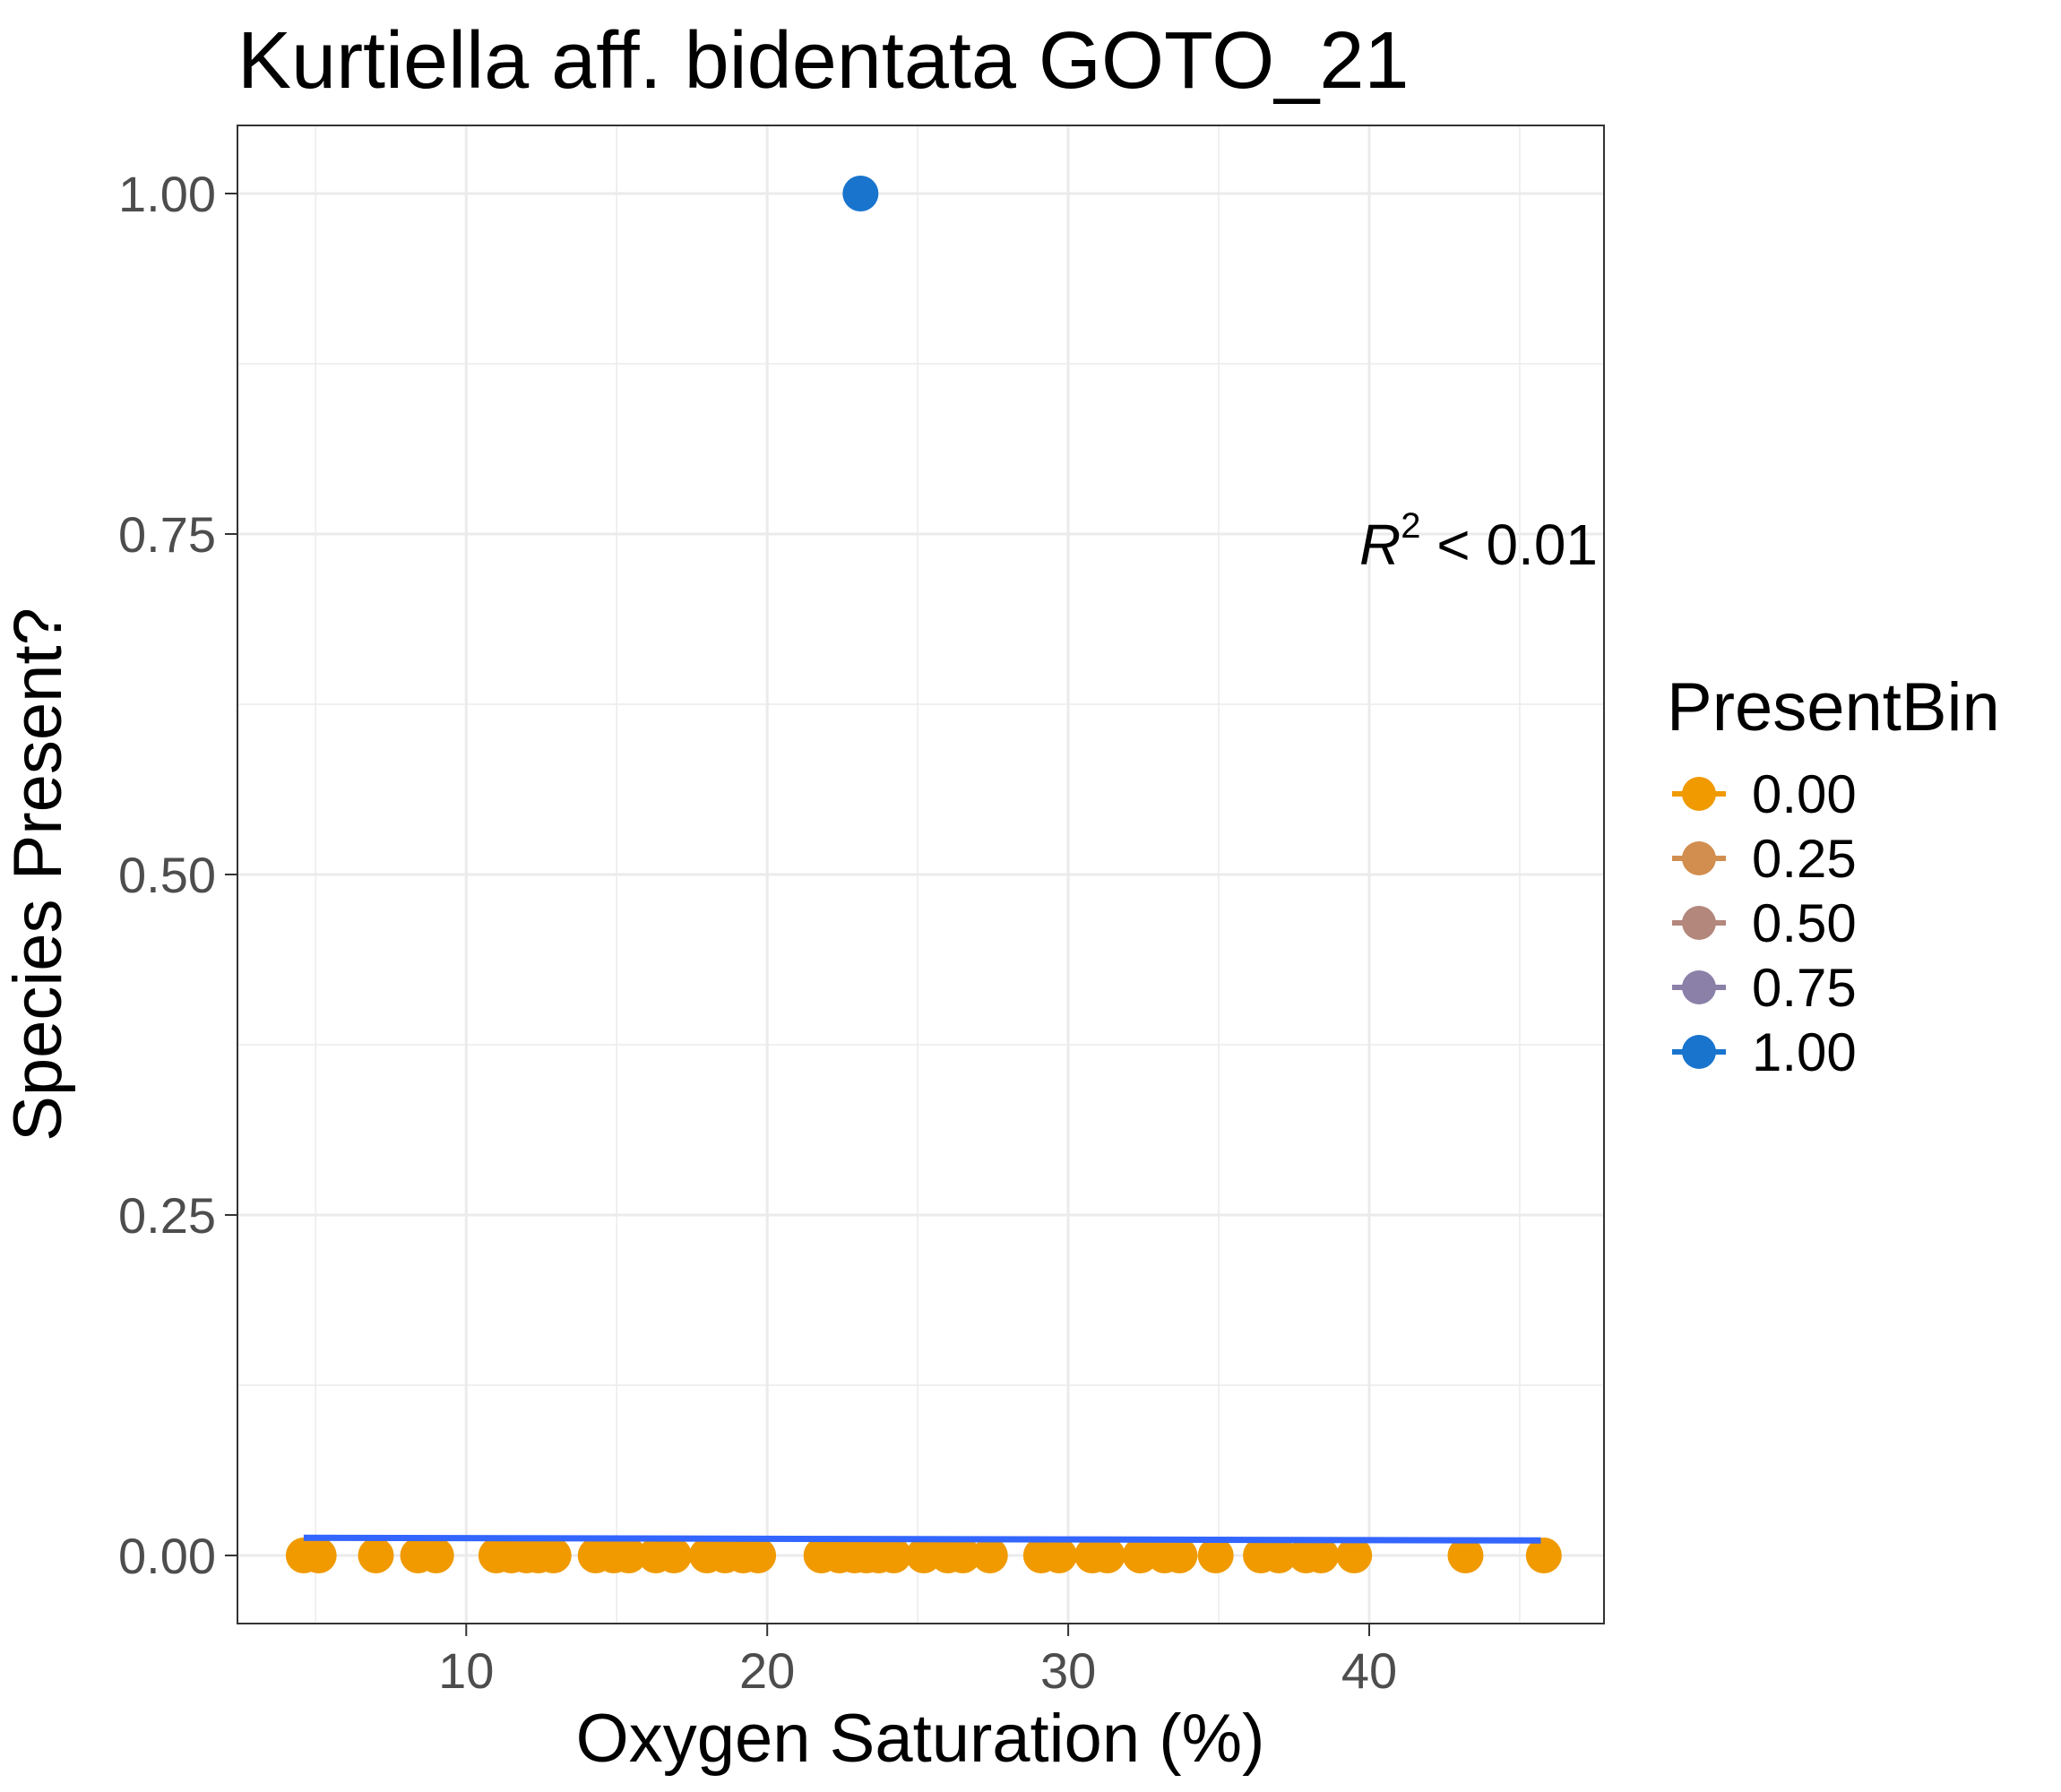  I want to click on y-tick-label: 0.75, so click(167, 534).